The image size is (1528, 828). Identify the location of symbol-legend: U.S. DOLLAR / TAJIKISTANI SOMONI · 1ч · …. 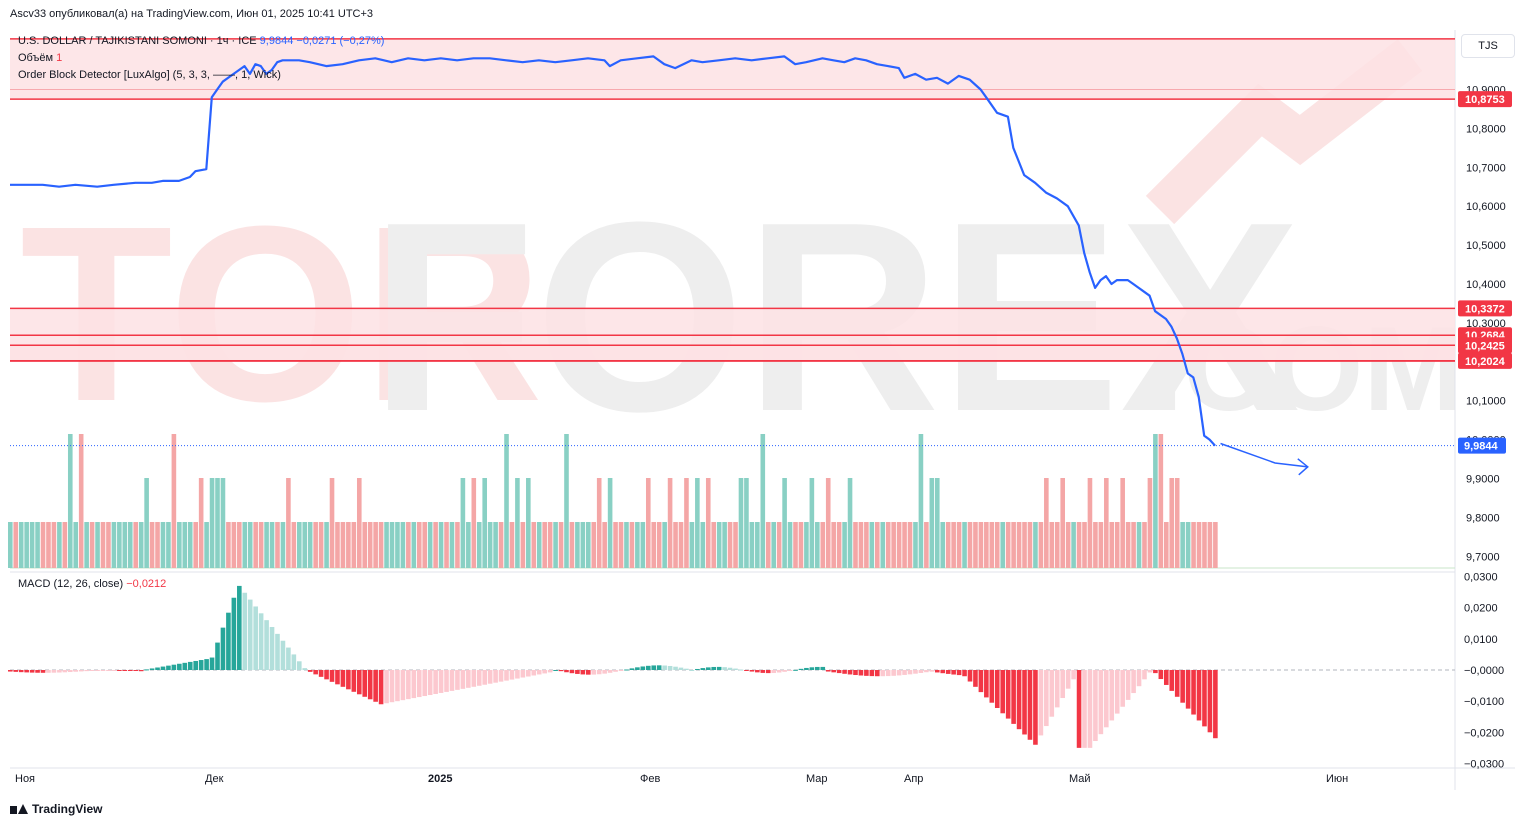
(201, 41).